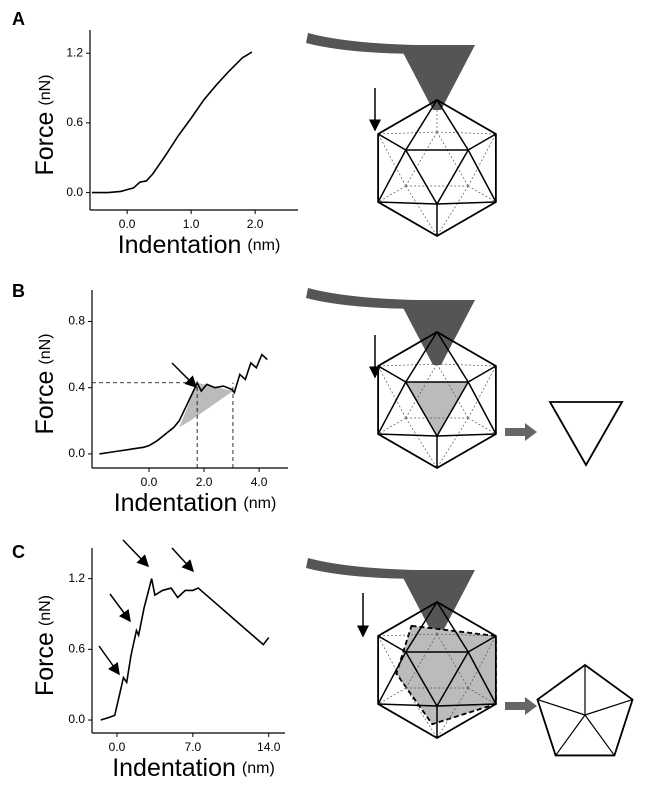  Describe the element at coordinates (561, 707) in the screenshot. I see `pentagon-spoke` at that location.